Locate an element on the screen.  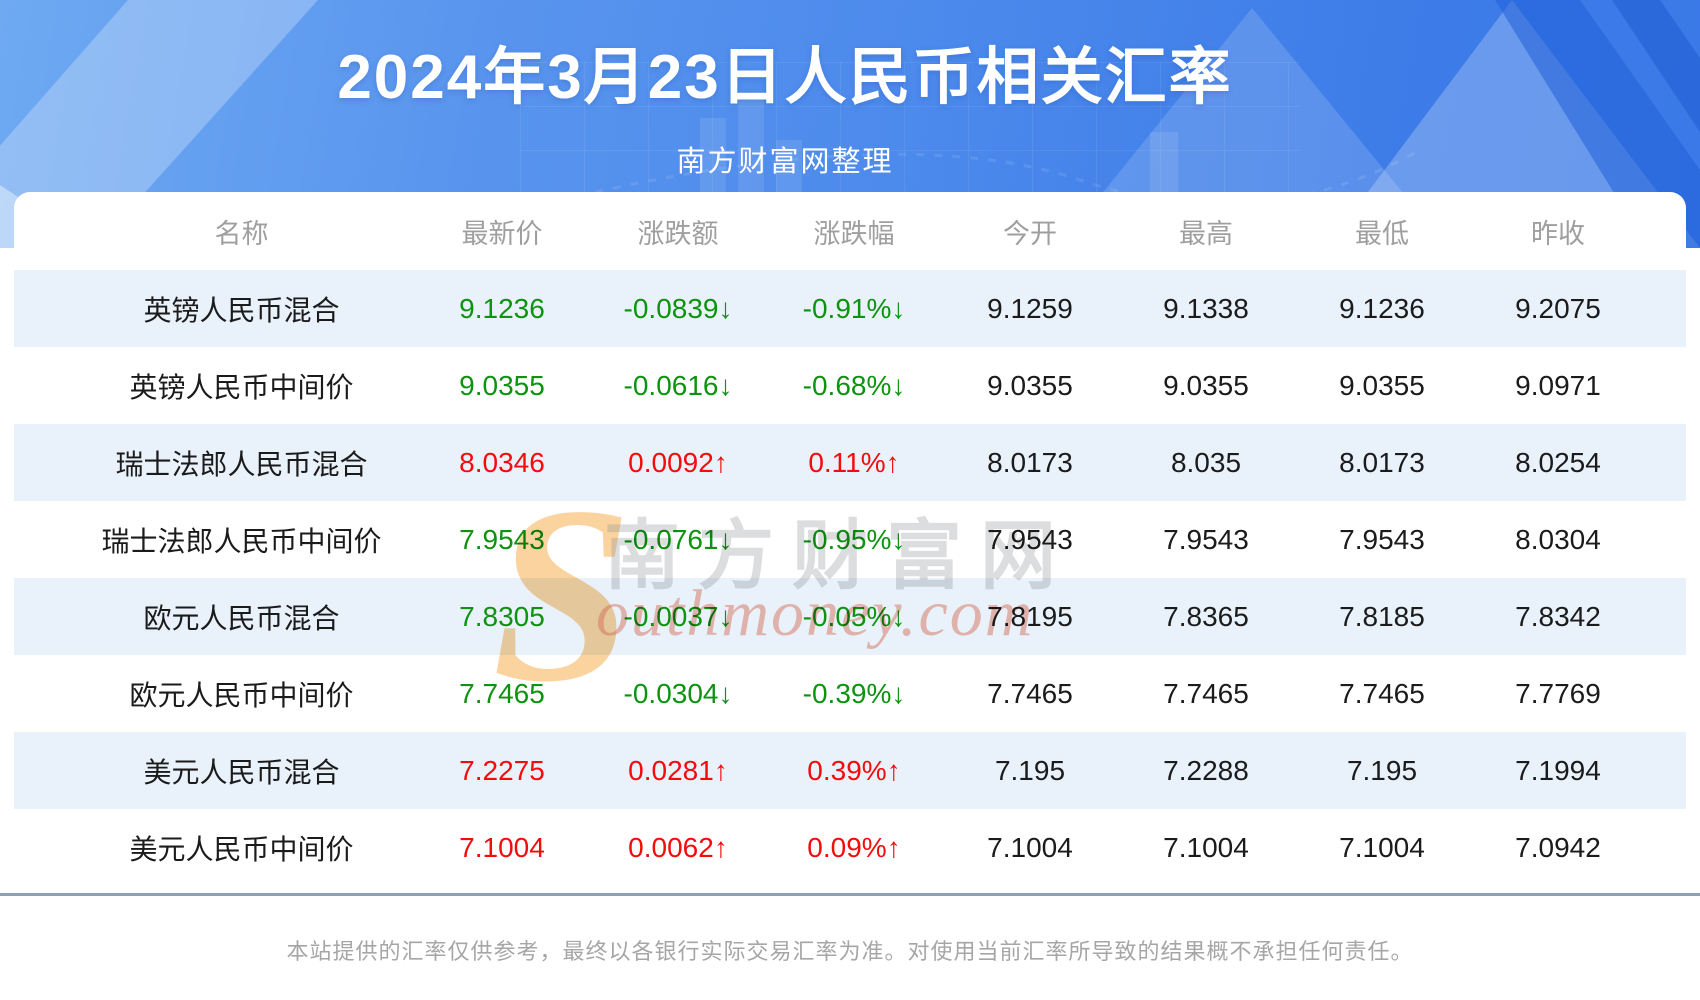
cell-latest: 7.9543 is located at coordinates (502, 539).